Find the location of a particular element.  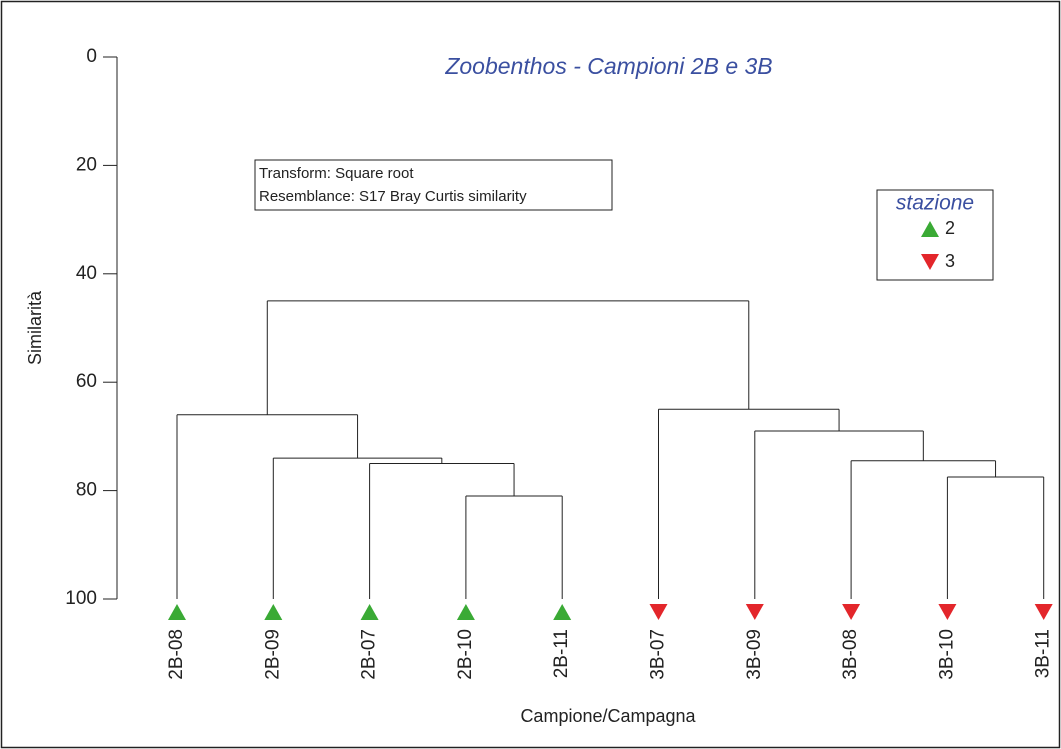

y-tick-label: 0 is located at coordinates (91, 56).